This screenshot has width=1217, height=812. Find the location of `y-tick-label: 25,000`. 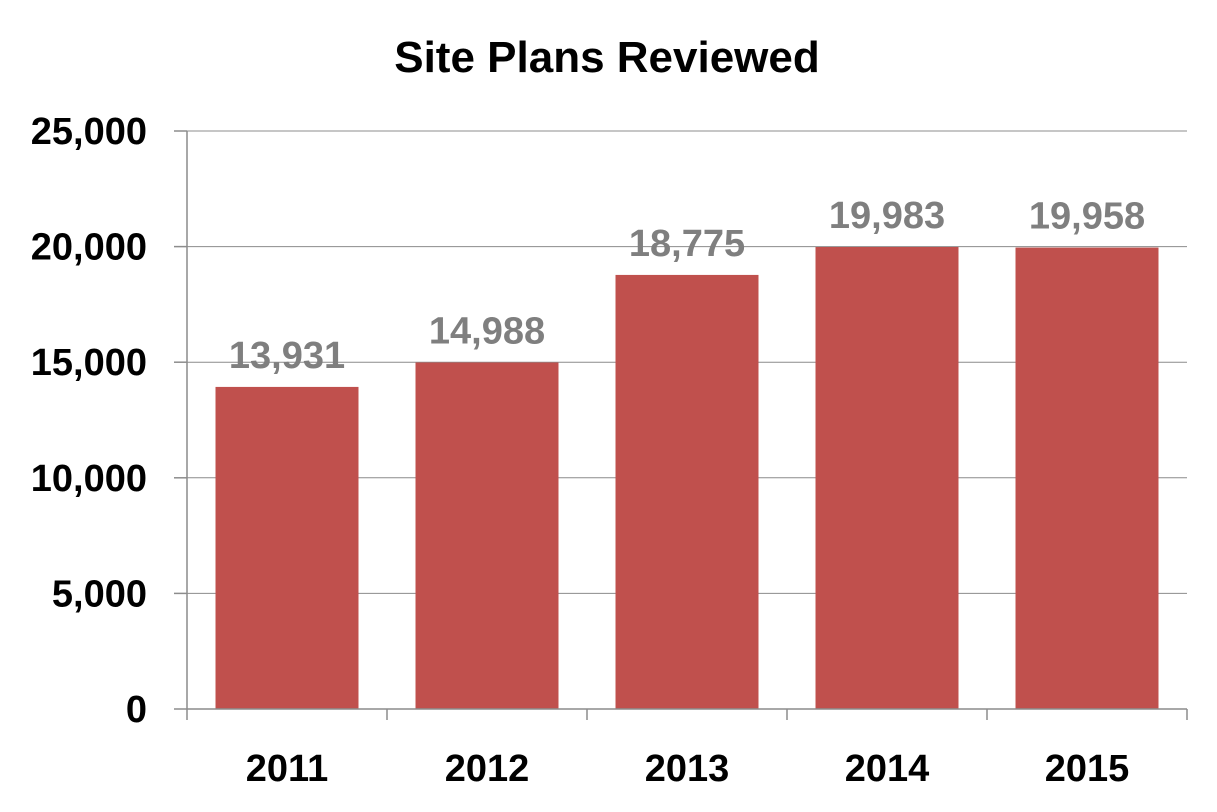

y-tick-label: 25,000 is located at coordinates (89, 132).